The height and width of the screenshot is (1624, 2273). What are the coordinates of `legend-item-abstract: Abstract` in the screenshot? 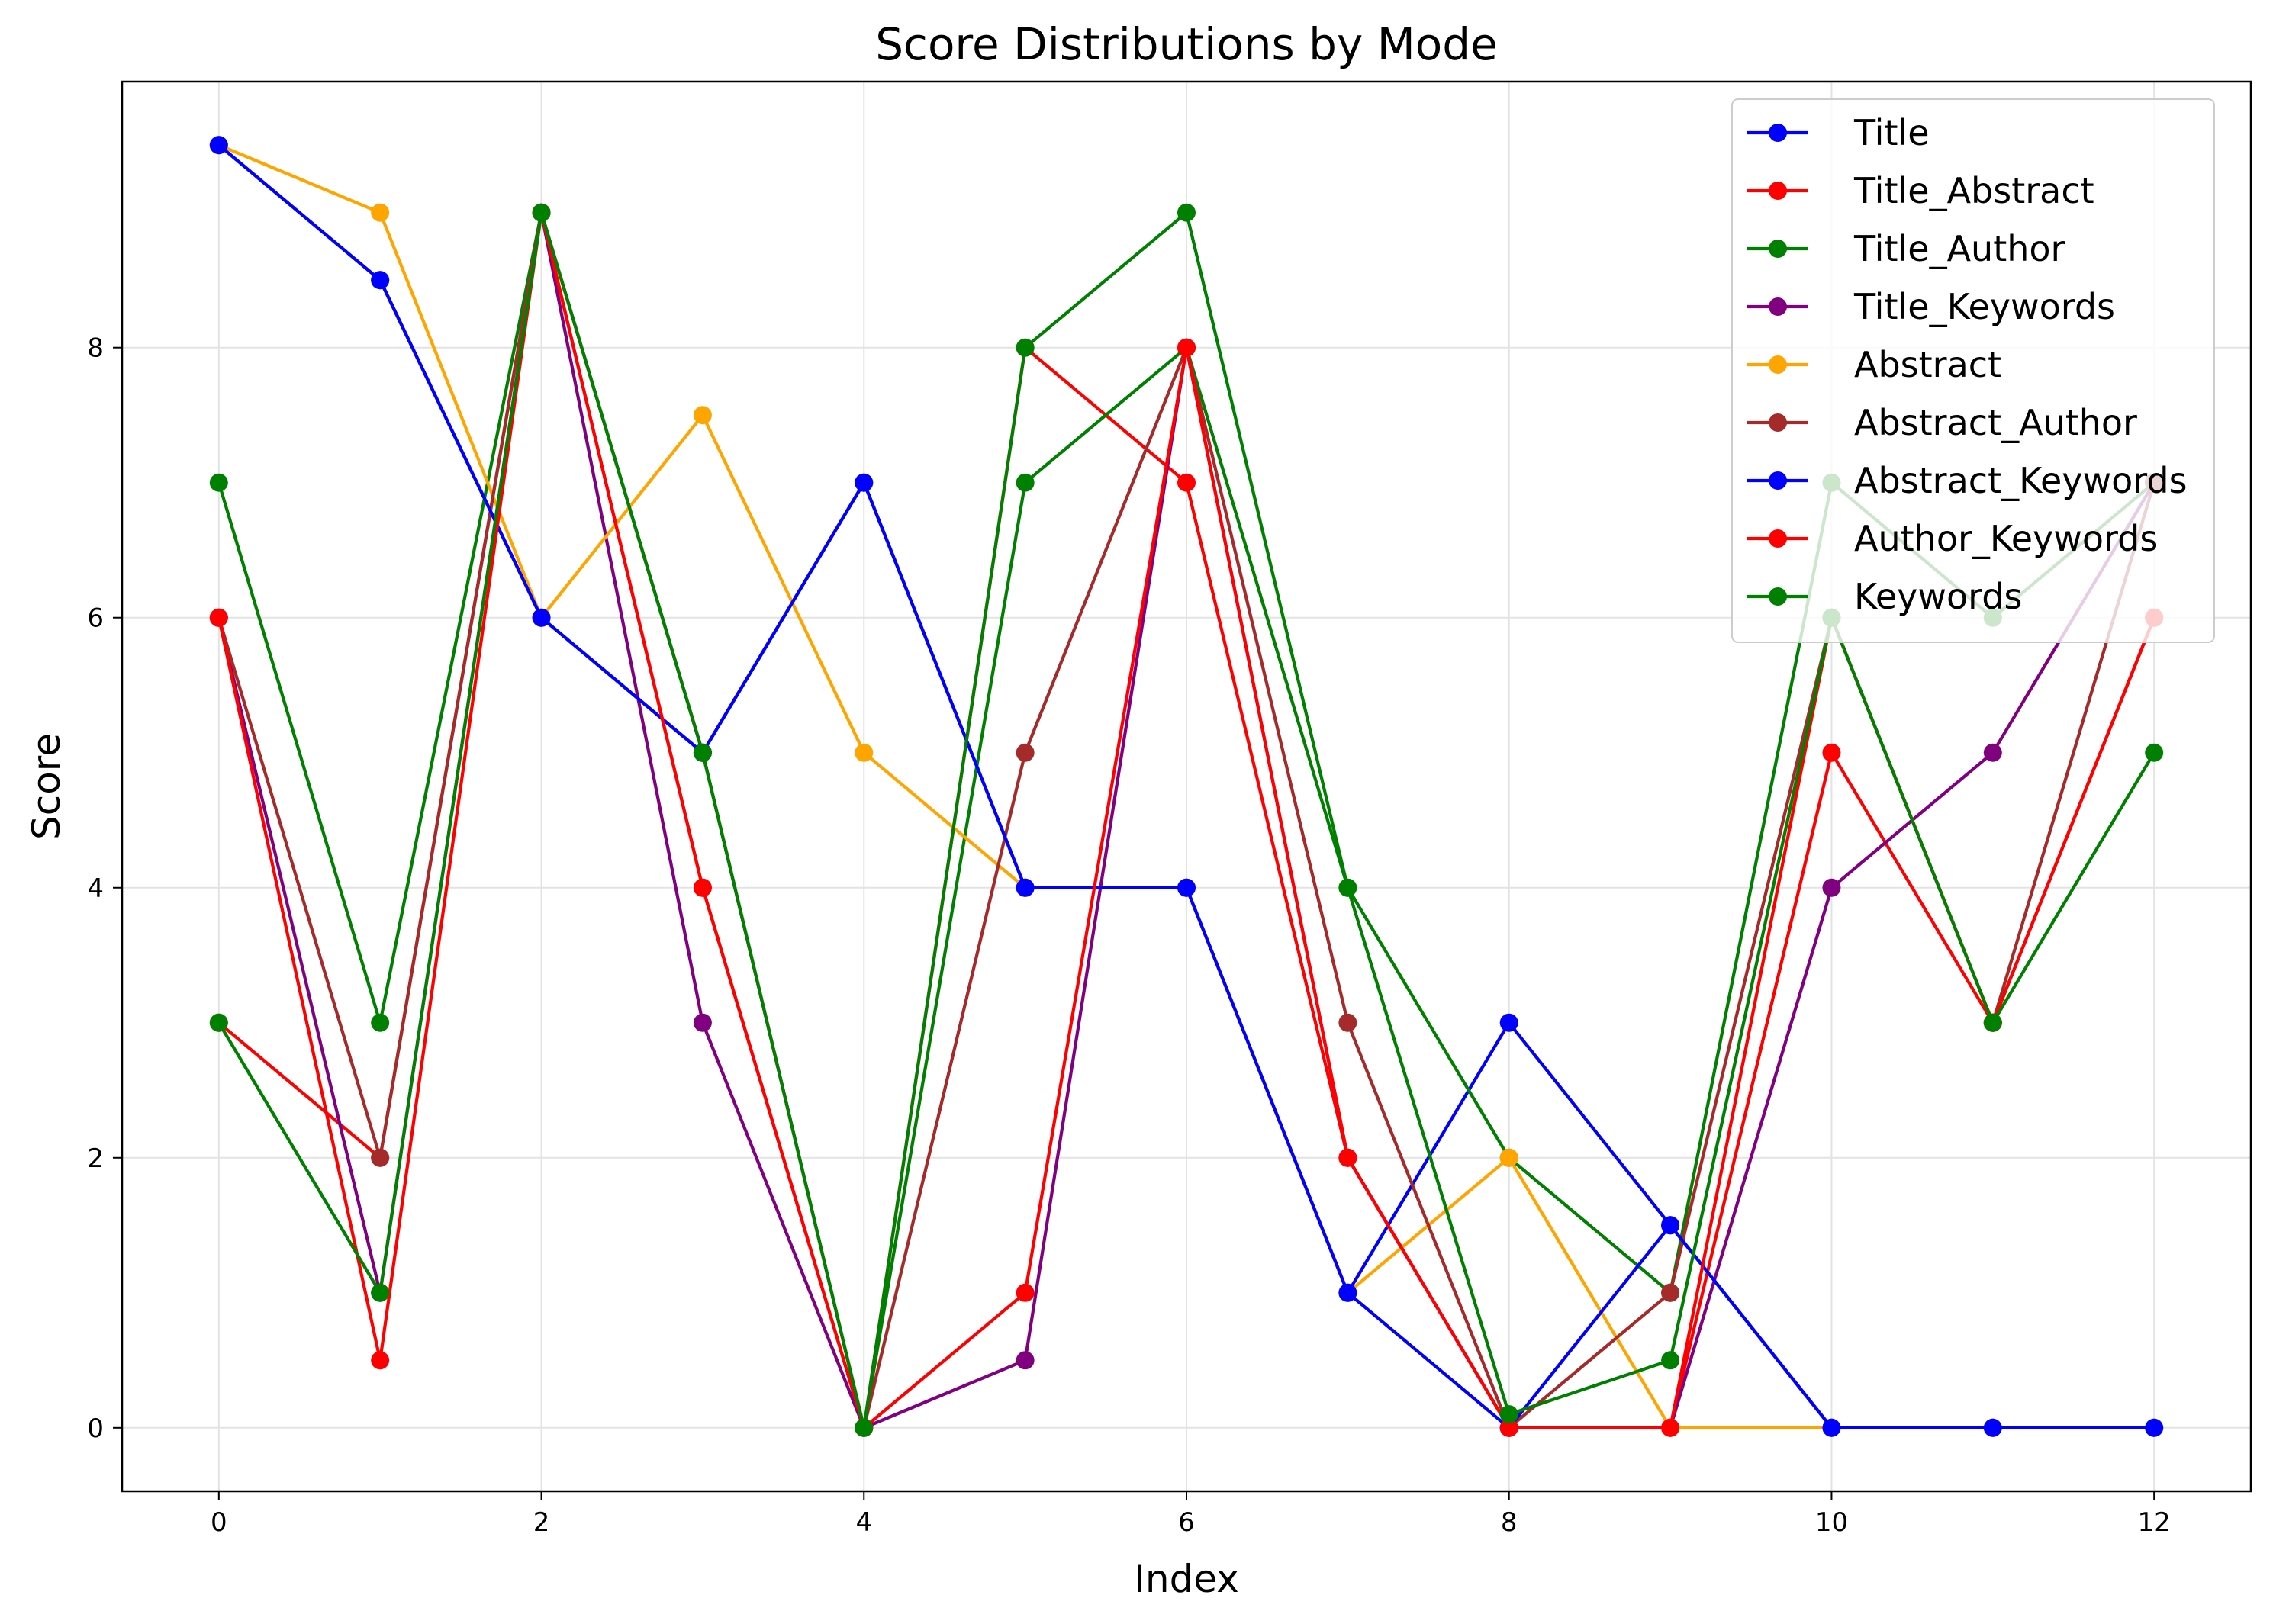 It's located at (1874, 364).